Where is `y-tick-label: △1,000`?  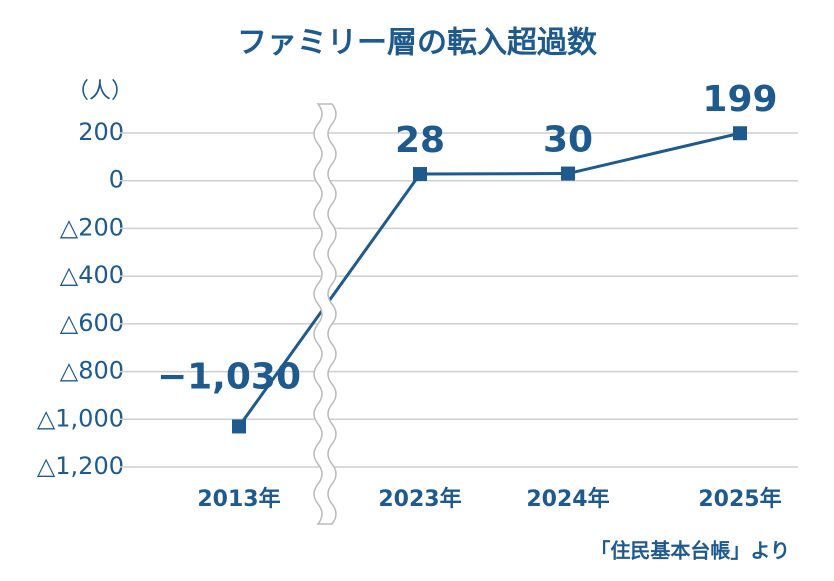
y-tick-label: △1,000 is located at coordinates (80, 418).